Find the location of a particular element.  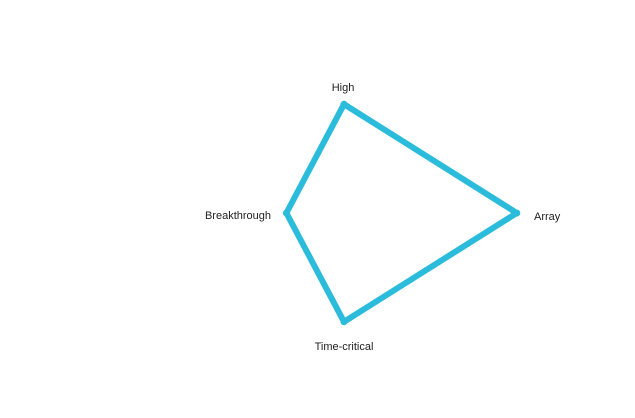

axis-label-breakthrough: Breakthrough is located at coordinates (238, 216).